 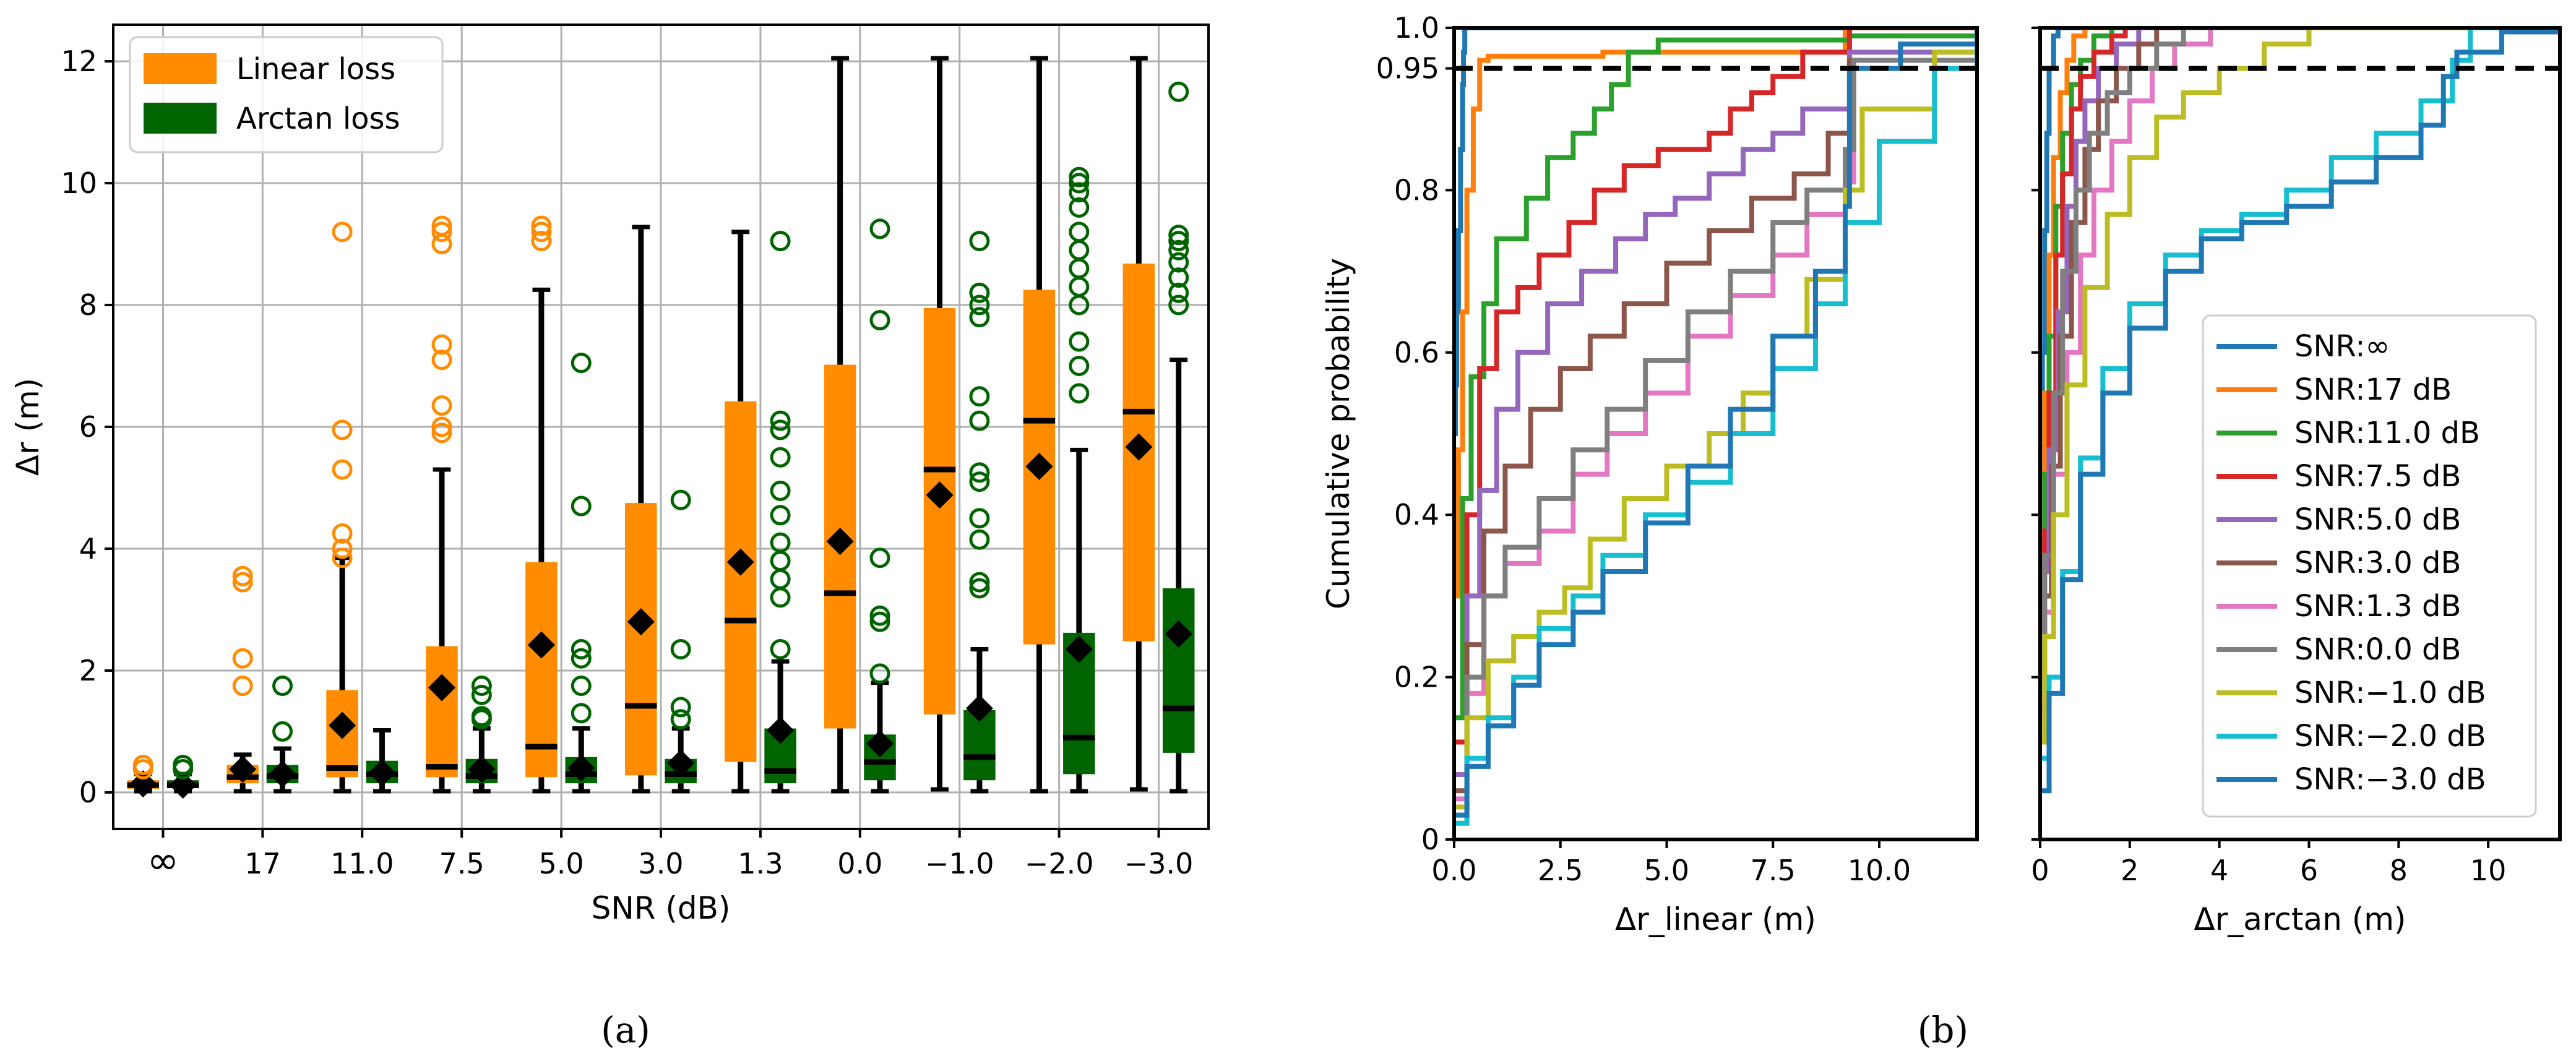 I want to click on legend-label: SNR:5.0 dB, so click(x=2377, y=519).